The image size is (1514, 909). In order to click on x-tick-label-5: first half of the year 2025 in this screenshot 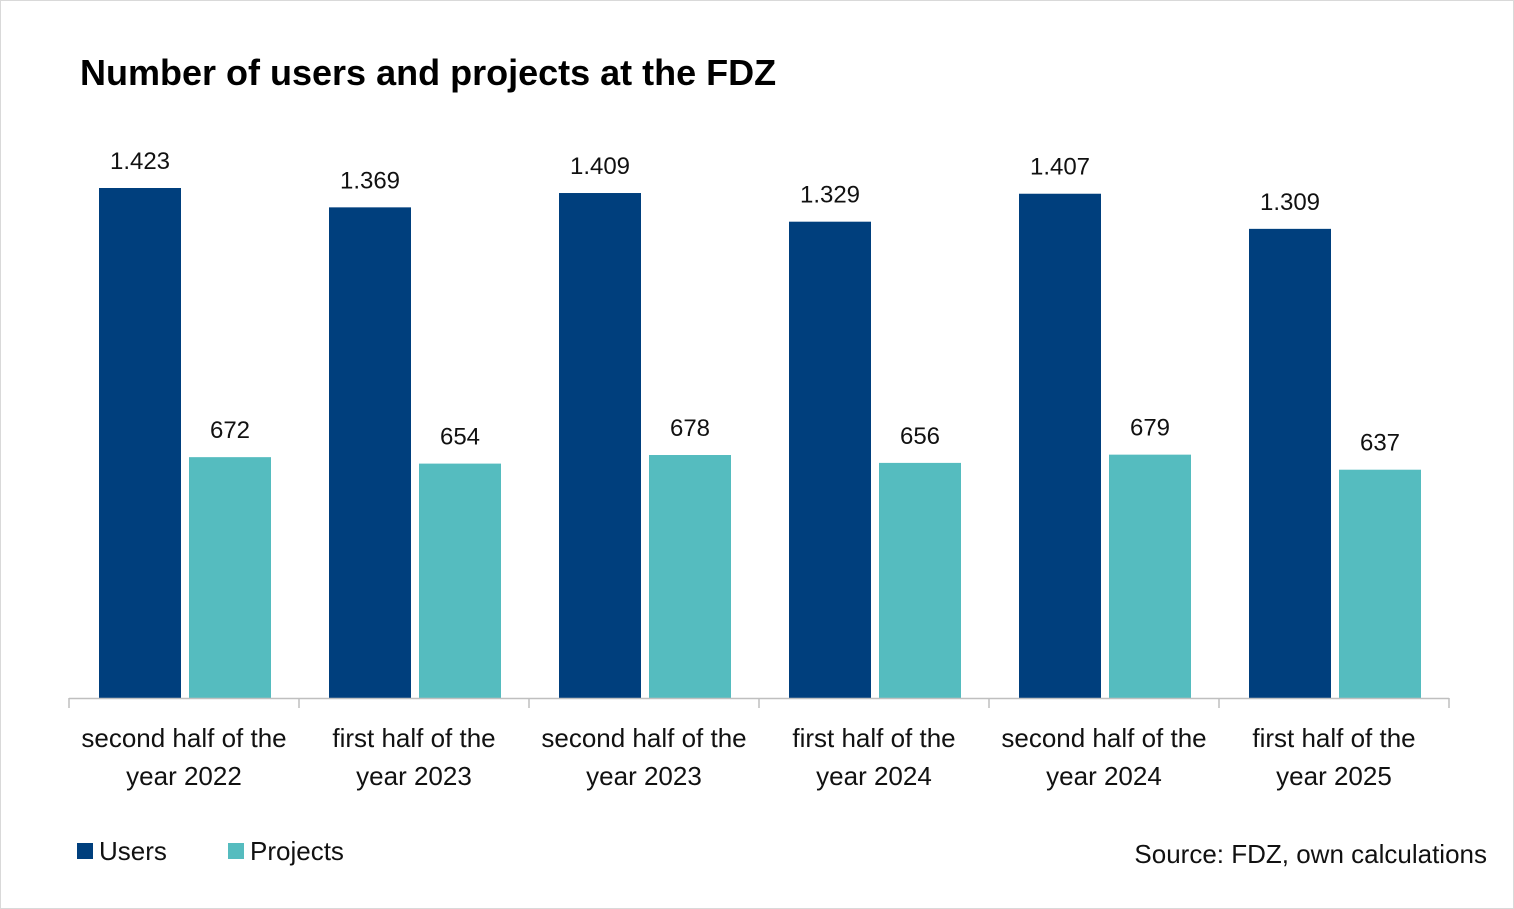, I will do `click(1333, 757)`.